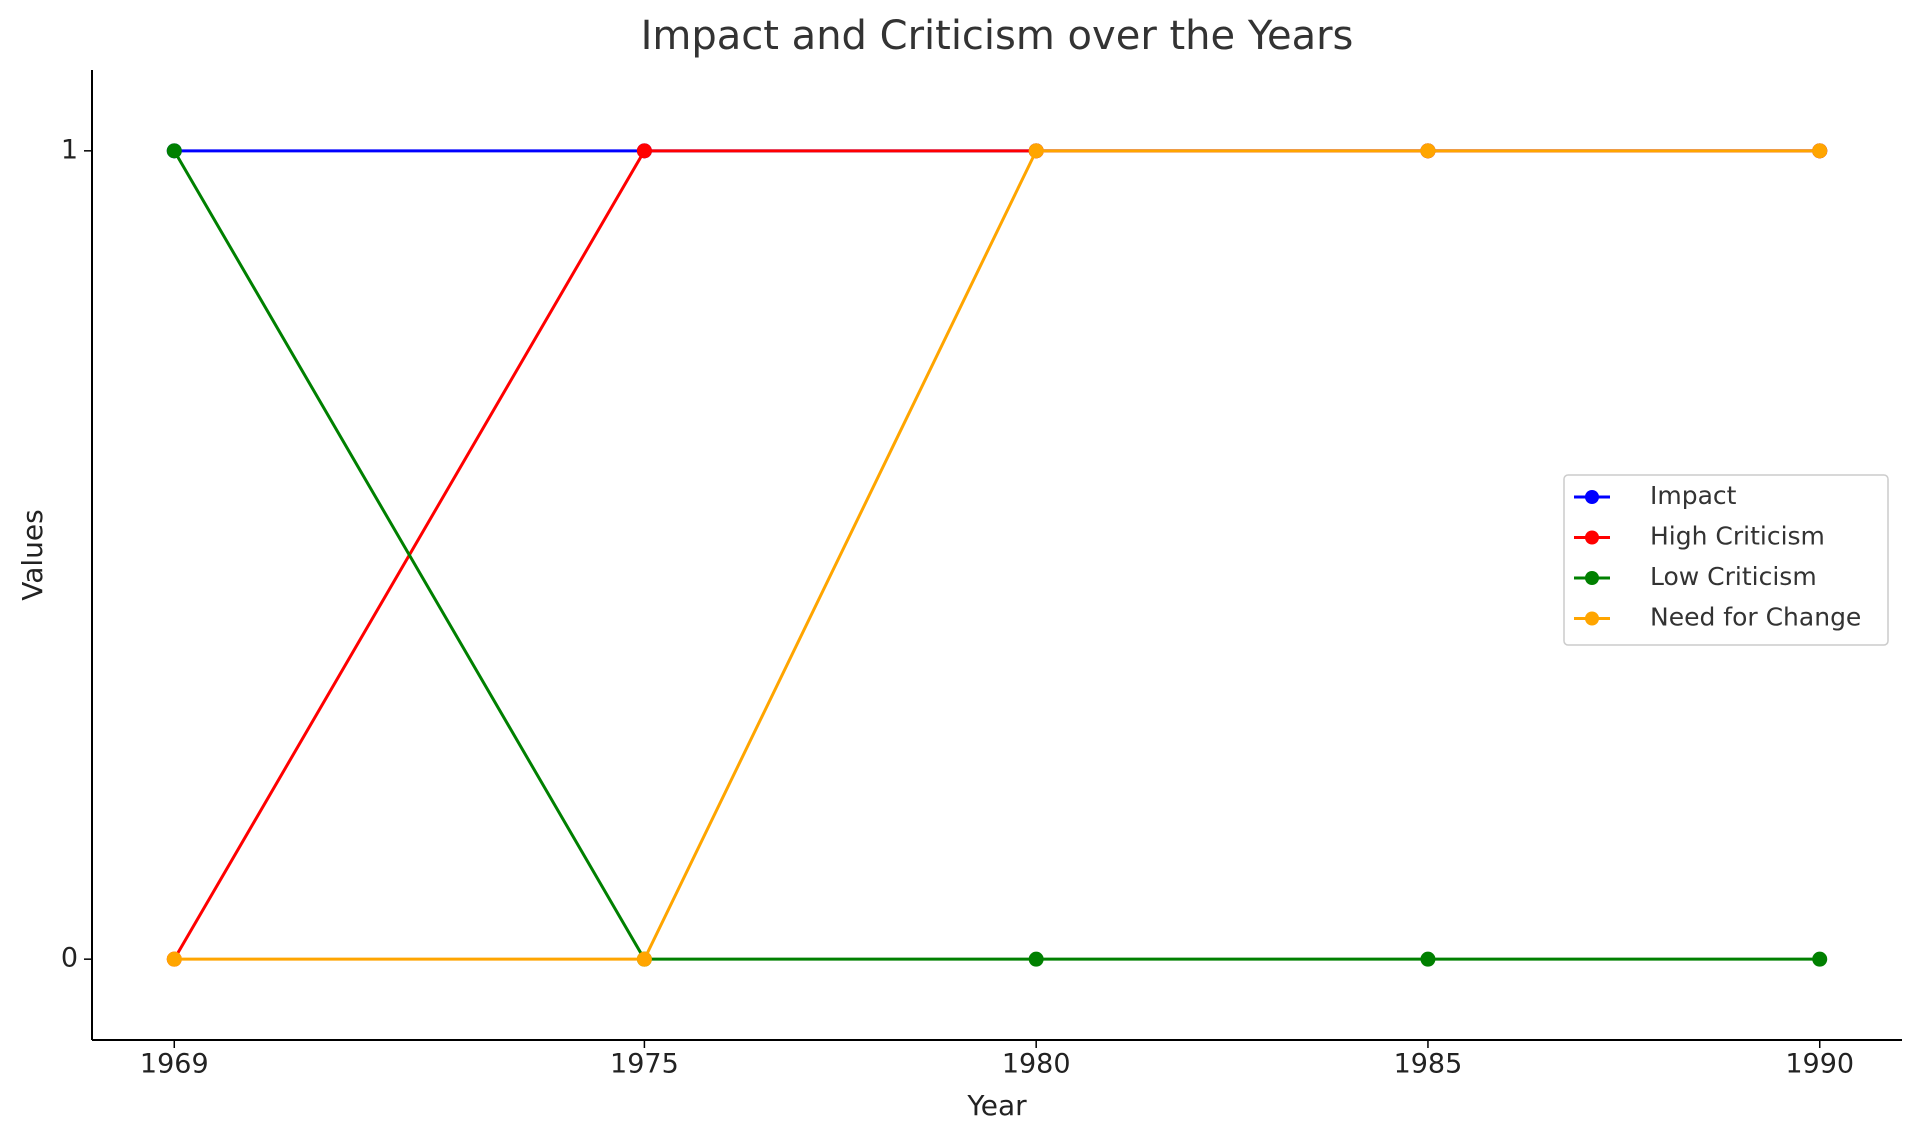 This screenshot has height=1145, width=1920. I want to click on x-tick-label: 1990, so click(1819, 1064).